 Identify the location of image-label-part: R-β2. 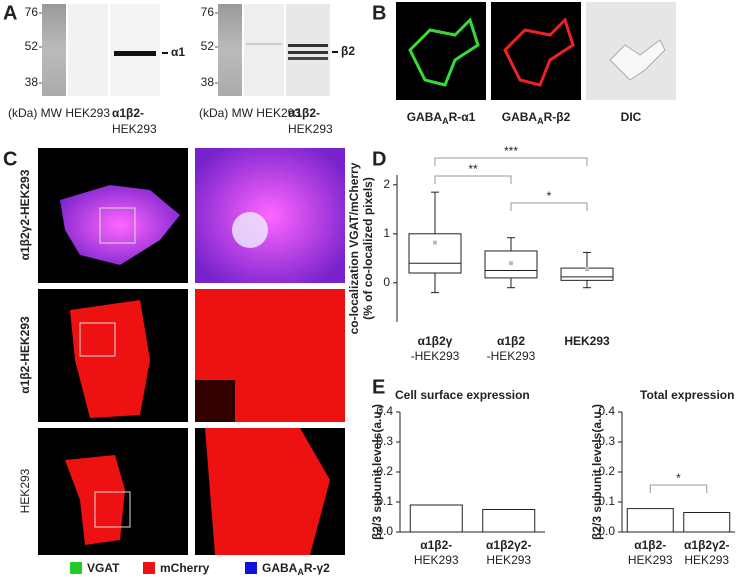
(557, 117).